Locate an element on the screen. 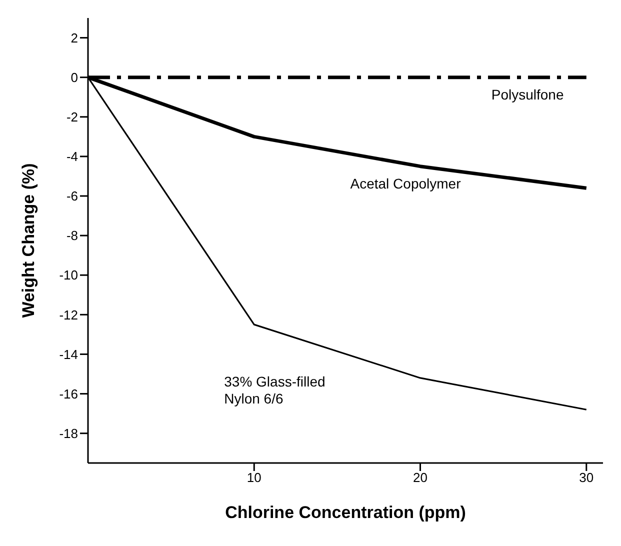  y-tick-label: 2 is located at coordinates (74, 38).